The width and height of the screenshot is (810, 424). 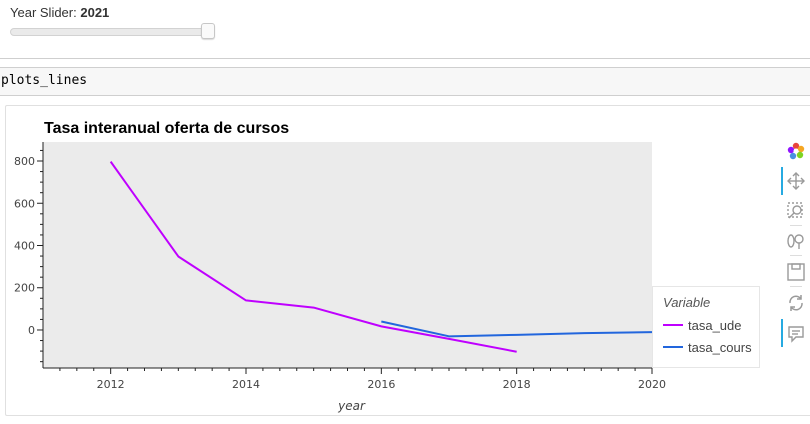 What do you see at coordinates (796, 272) in the screenshot?
I see `save-icon` at bounding box center [796, 272].